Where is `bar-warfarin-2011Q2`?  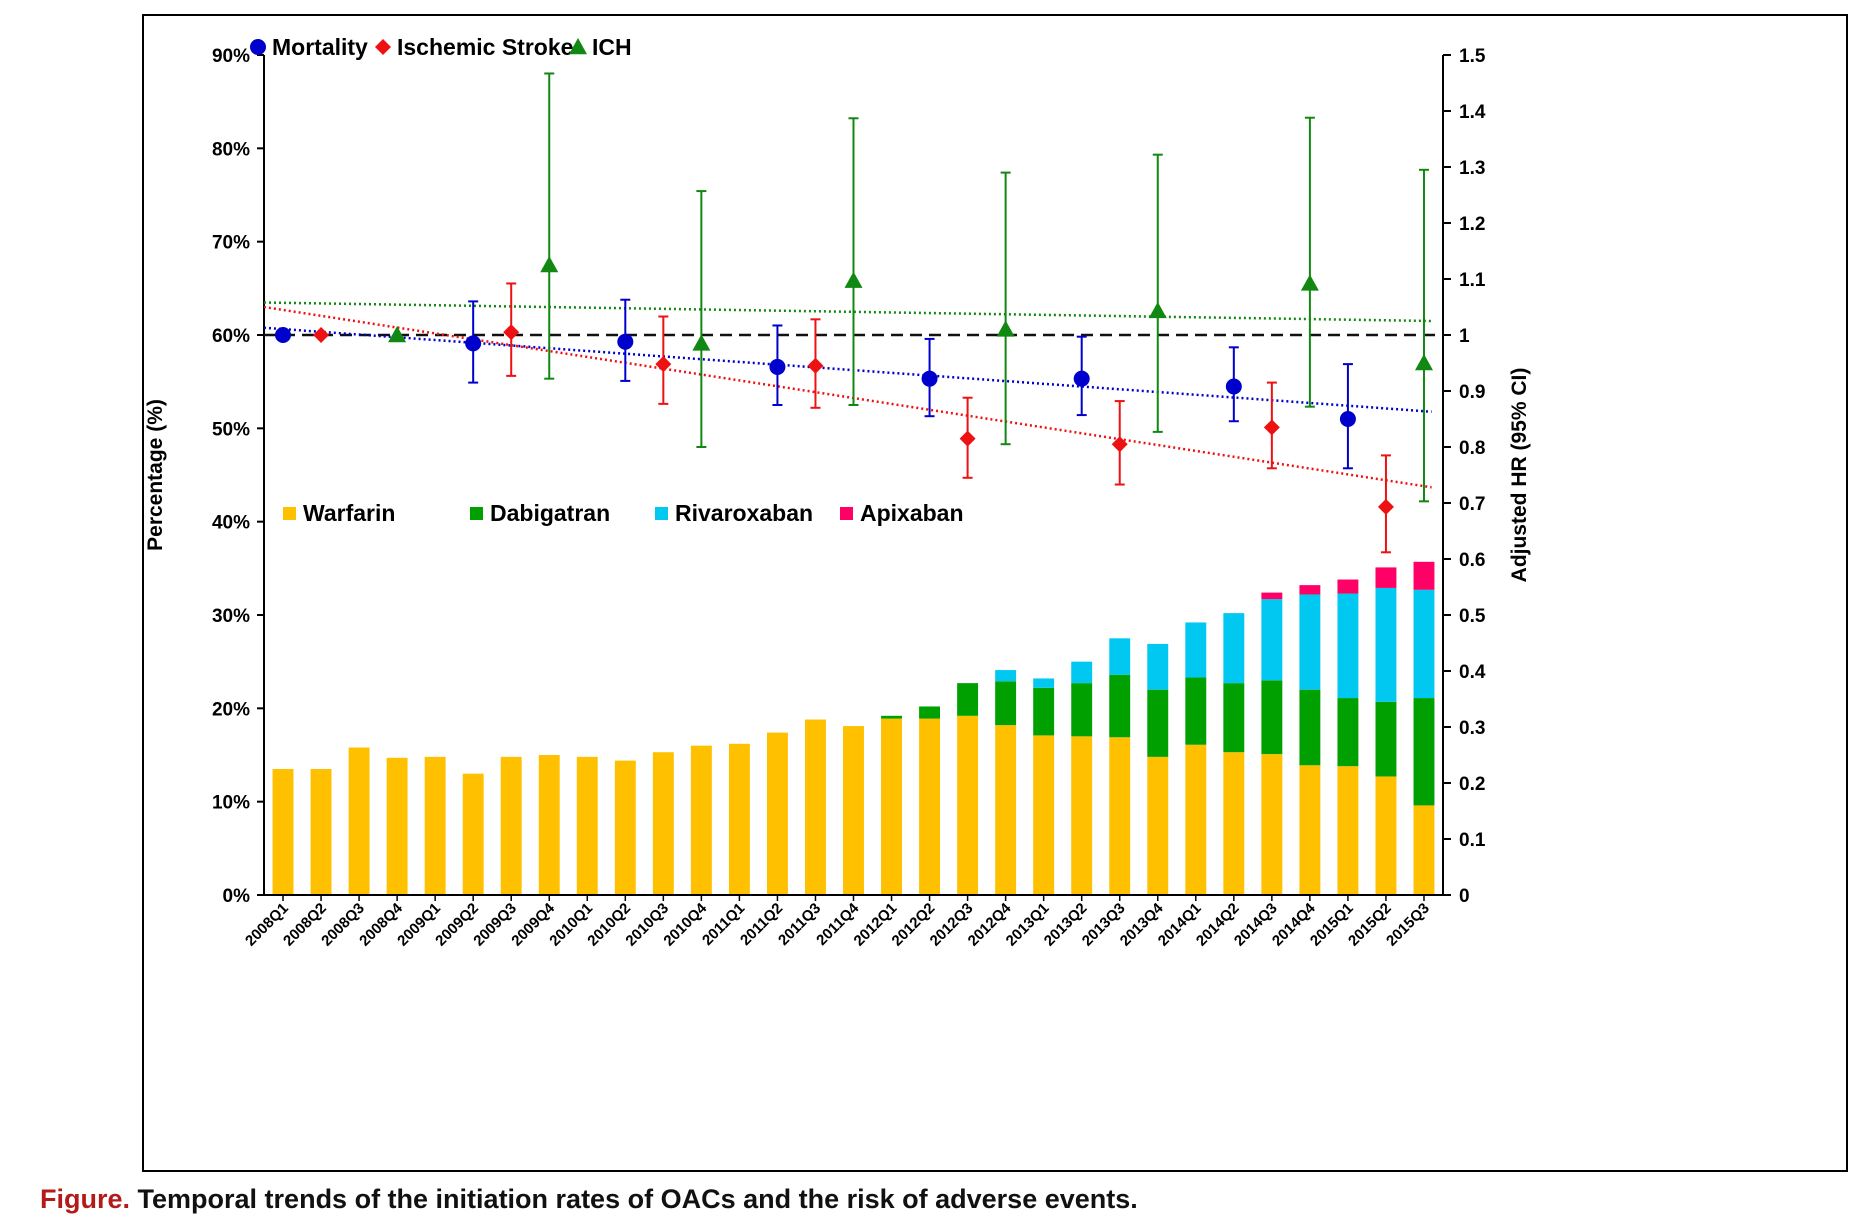 bar-warfarin-2011Q2 is located at coordinates (777, 813).